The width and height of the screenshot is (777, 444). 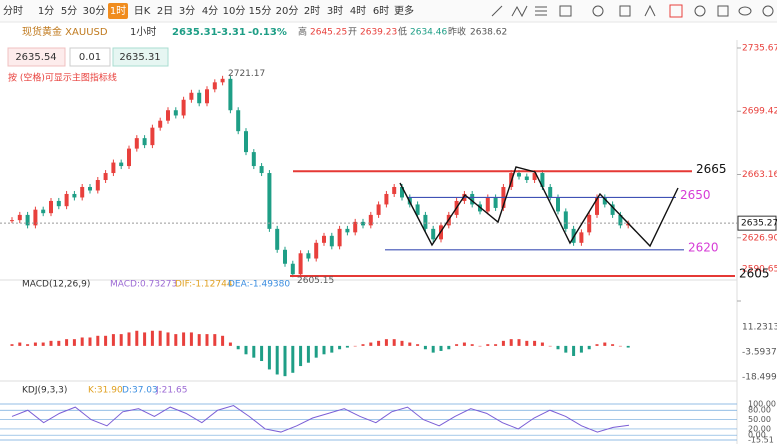 What do you see at coordinates (711, 169) in the screenshot?
I see `level-label: 2665` at bounding box center [711, 169].